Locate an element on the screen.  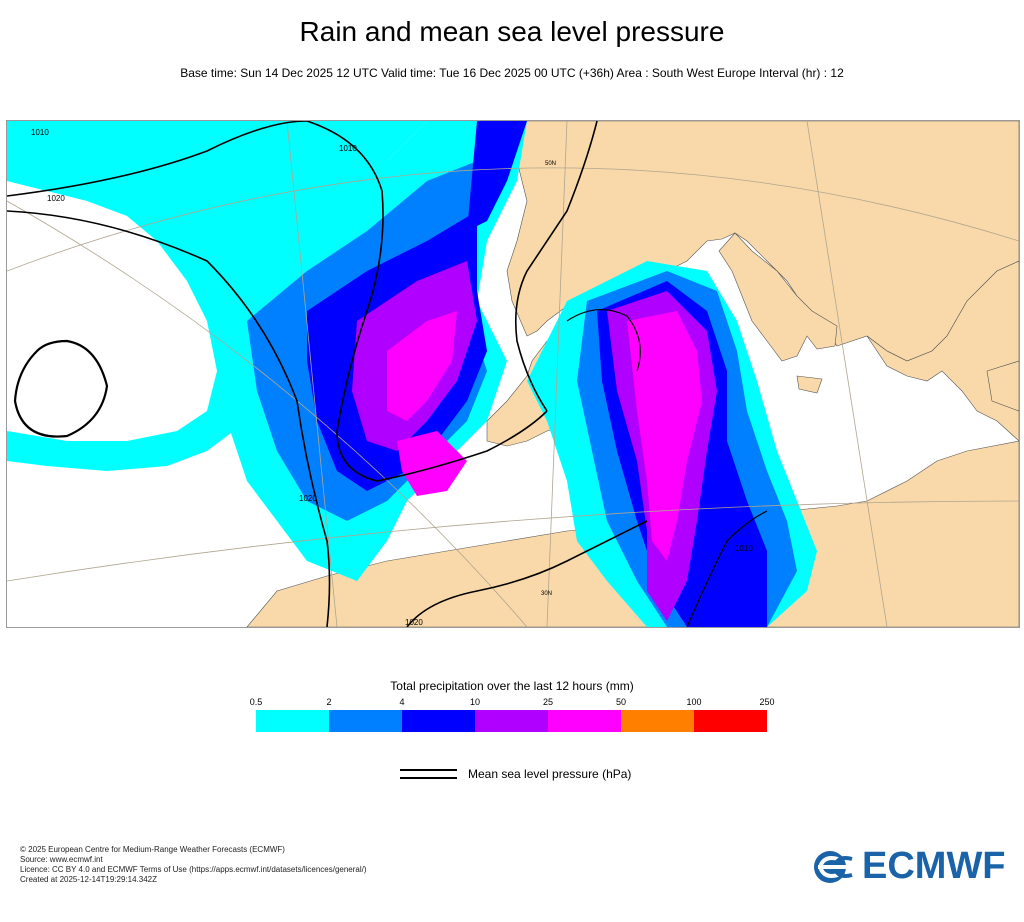
land-italy is located at coordinates (778, 297).